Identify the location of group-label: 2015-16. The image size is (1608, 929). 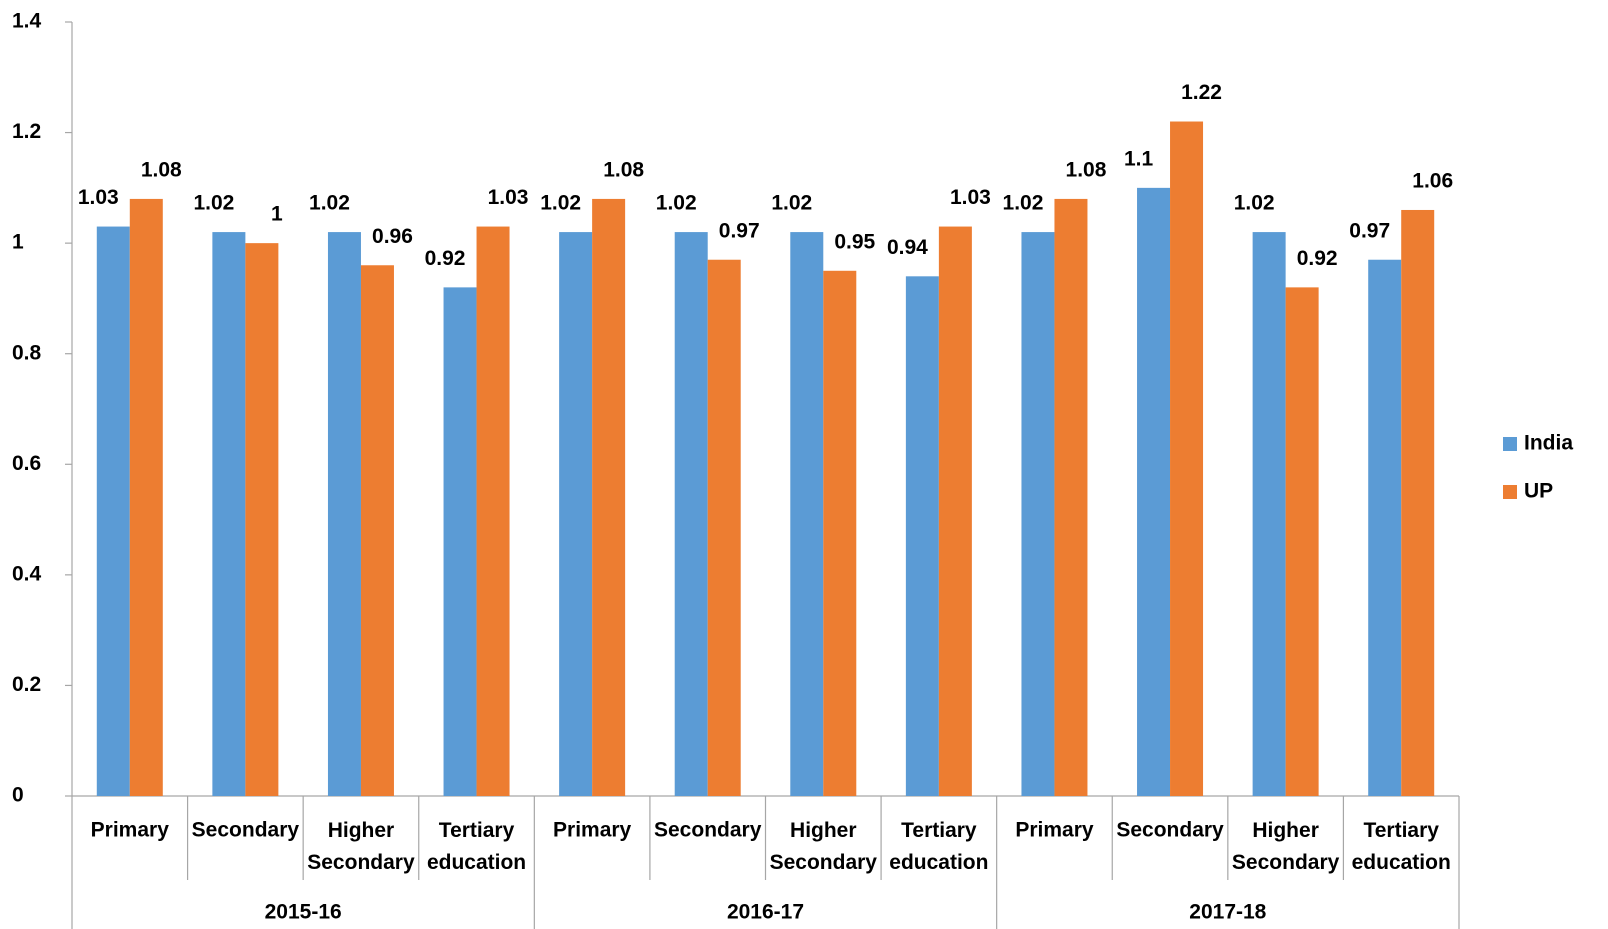
(303, 912).